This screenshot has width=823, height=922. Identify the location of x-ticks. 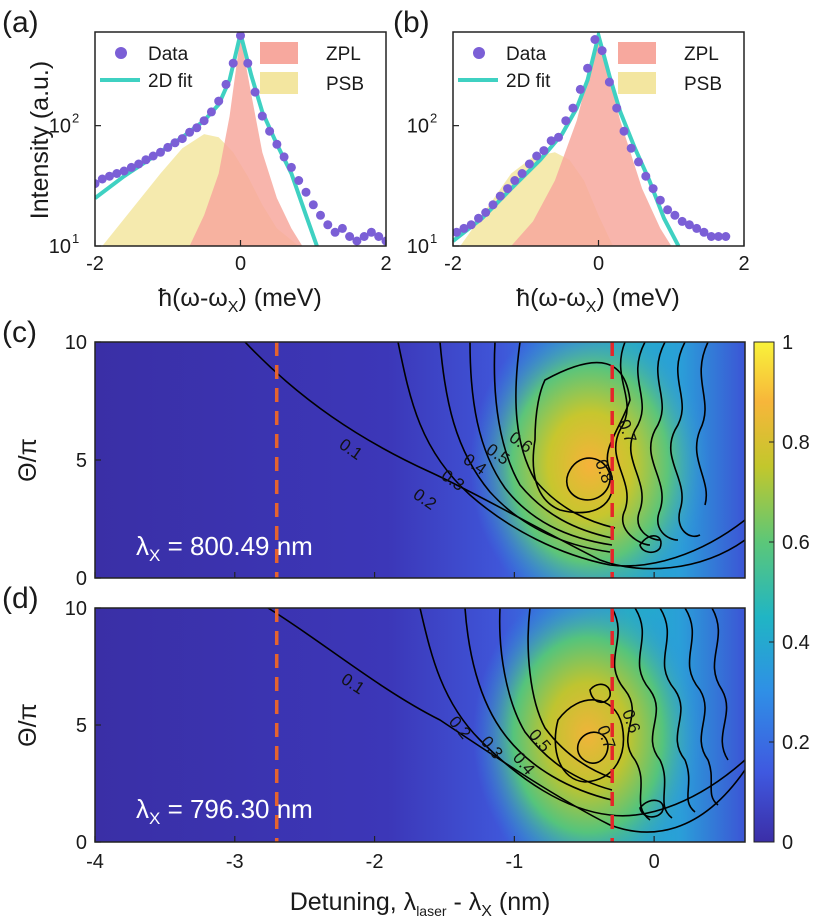
(374, 575).